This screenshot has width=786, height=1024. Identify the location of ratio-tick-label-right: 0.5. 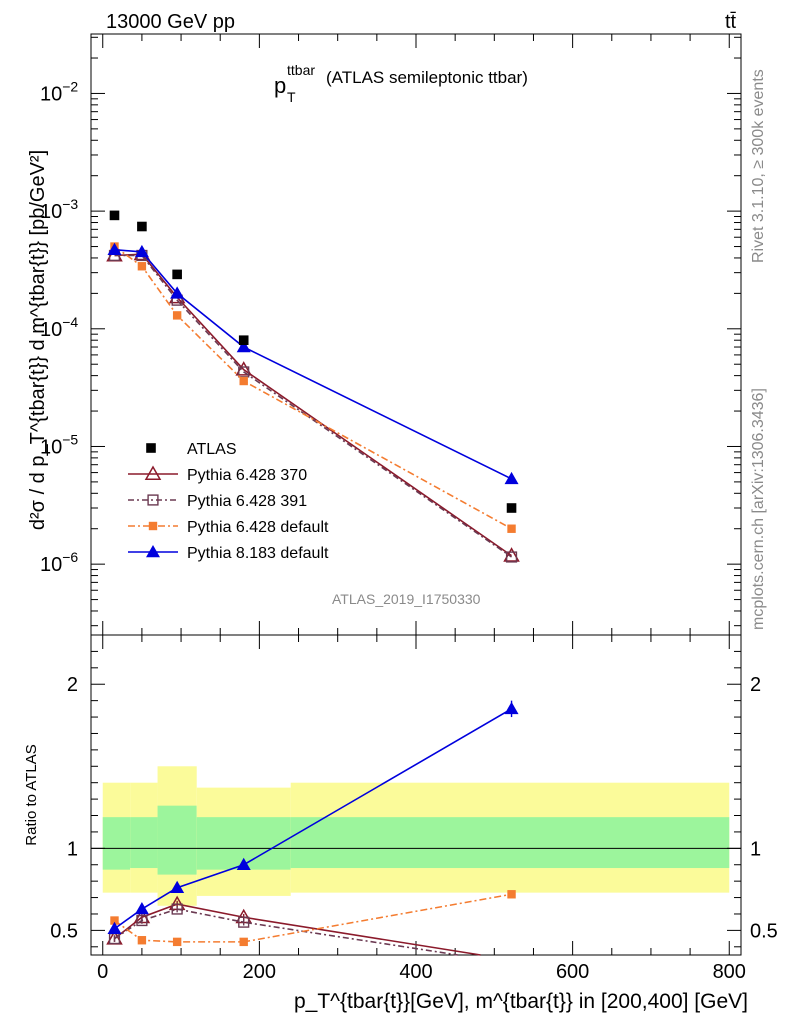
(764, 931).